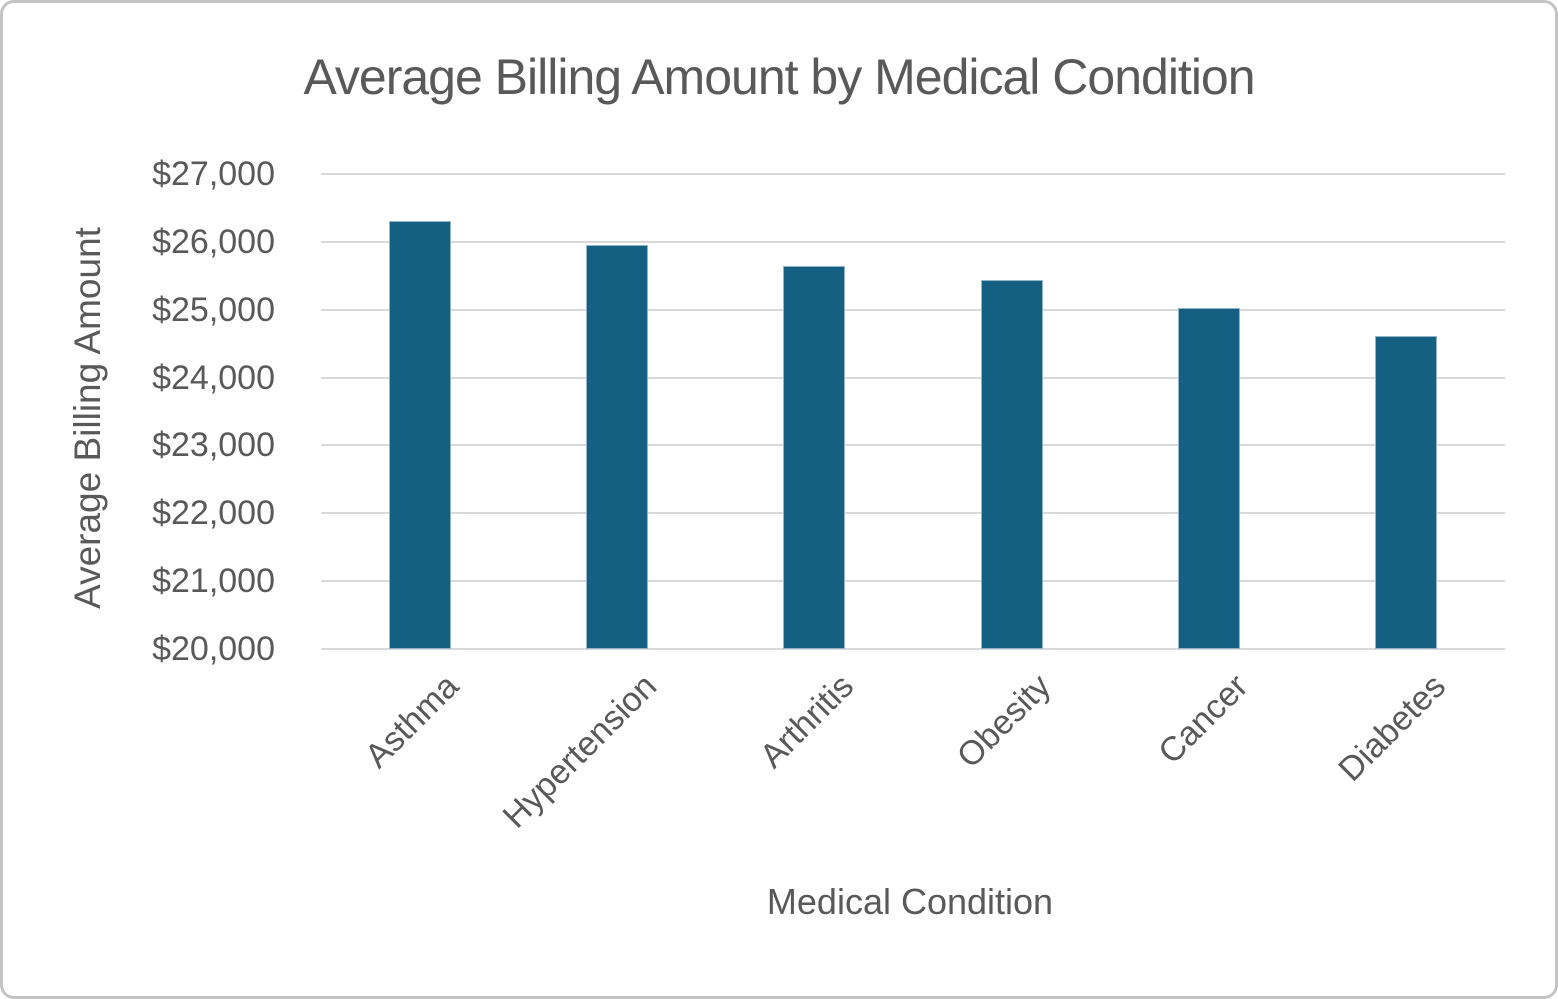 This screenshot has width=1558, height=999. I want to click on bar-obesity, so click(1011, 464).